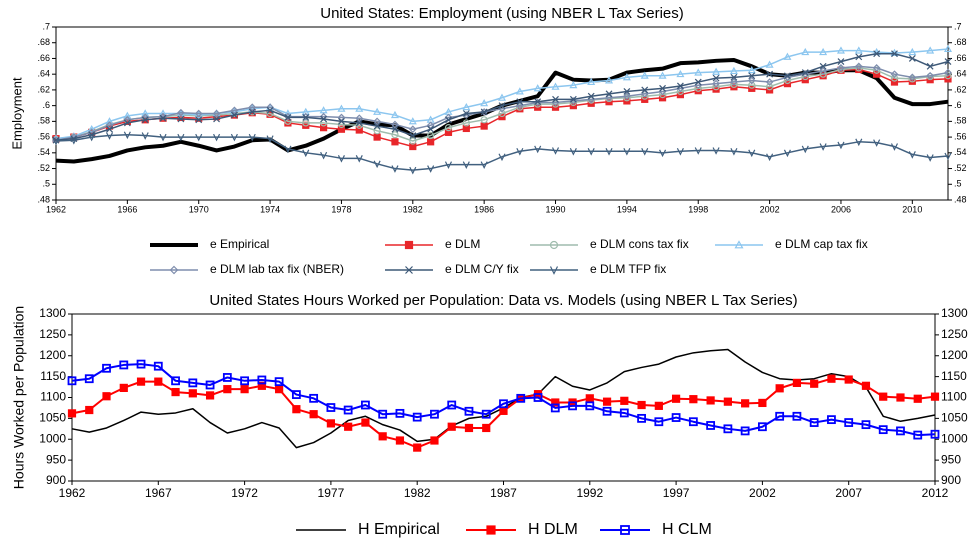  What do you see at coordinates (52, 313) in the screenshot?
I see `y-tick-label: 1300` at bounding box center [52, 313].